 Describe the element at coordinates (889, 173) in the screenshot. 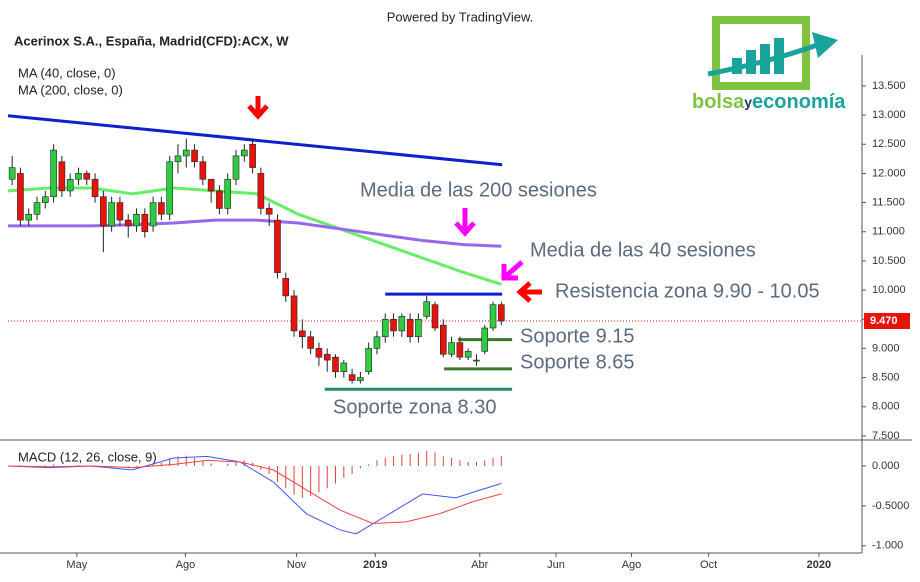

I see `y-tick-label: 12.000` at that location.